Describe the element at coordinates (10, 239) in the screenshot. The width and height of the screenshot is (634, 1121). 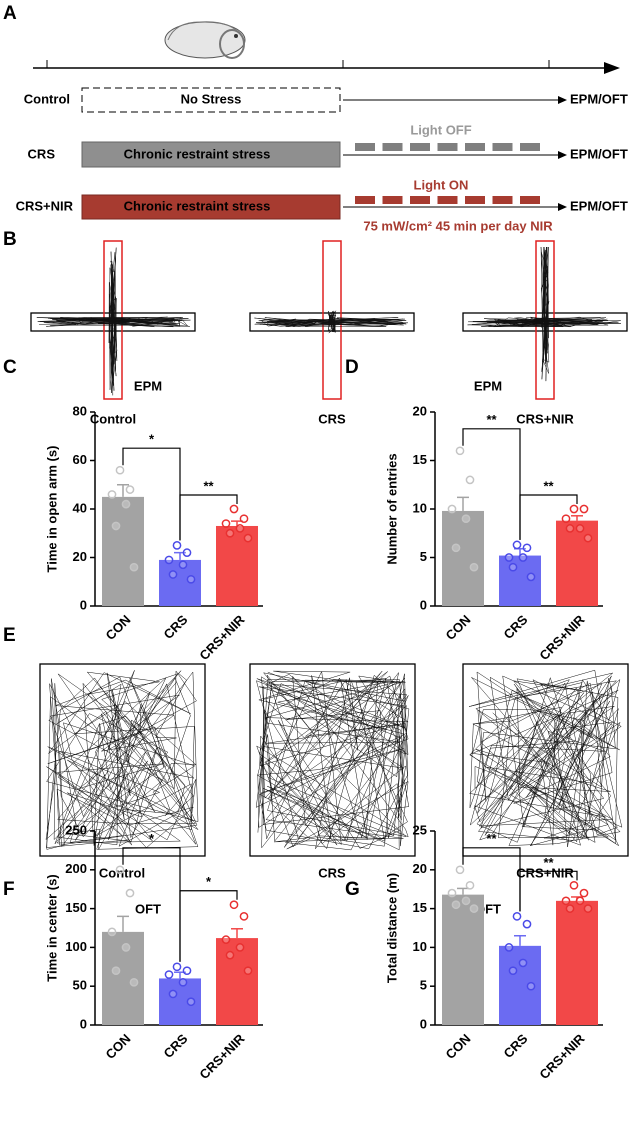
I see `panel-label: B` at that location.